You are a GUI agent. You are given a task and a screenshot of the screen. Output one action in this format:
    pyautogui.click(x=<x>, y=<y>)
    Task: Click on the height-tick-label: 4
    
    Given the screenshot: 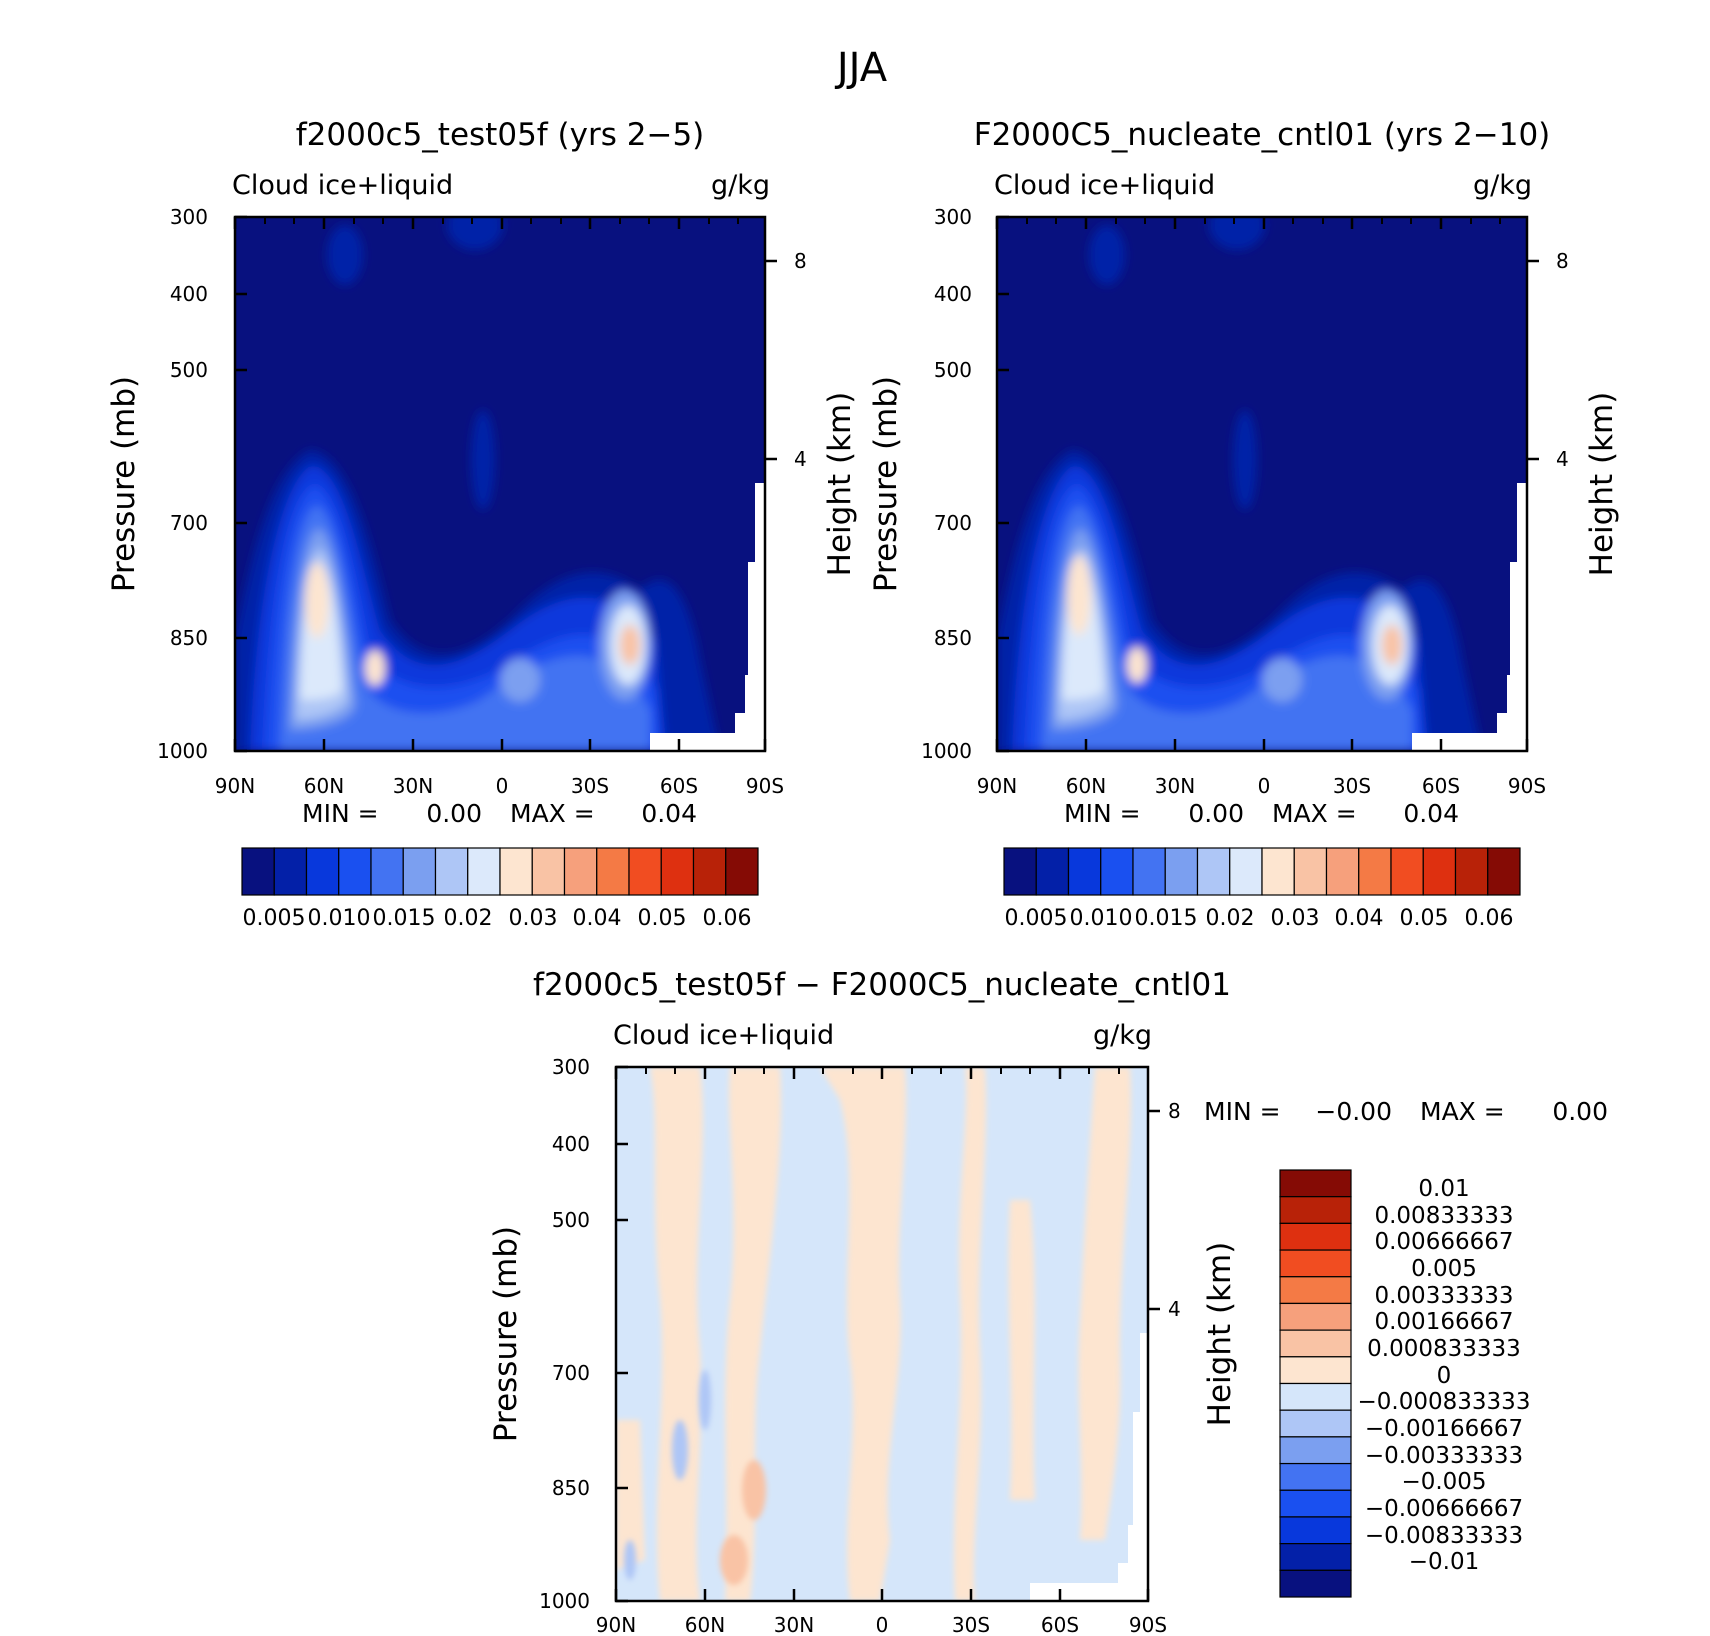 What is the action you would take?
    pyautogui.click(x=1174, y=1309)
    